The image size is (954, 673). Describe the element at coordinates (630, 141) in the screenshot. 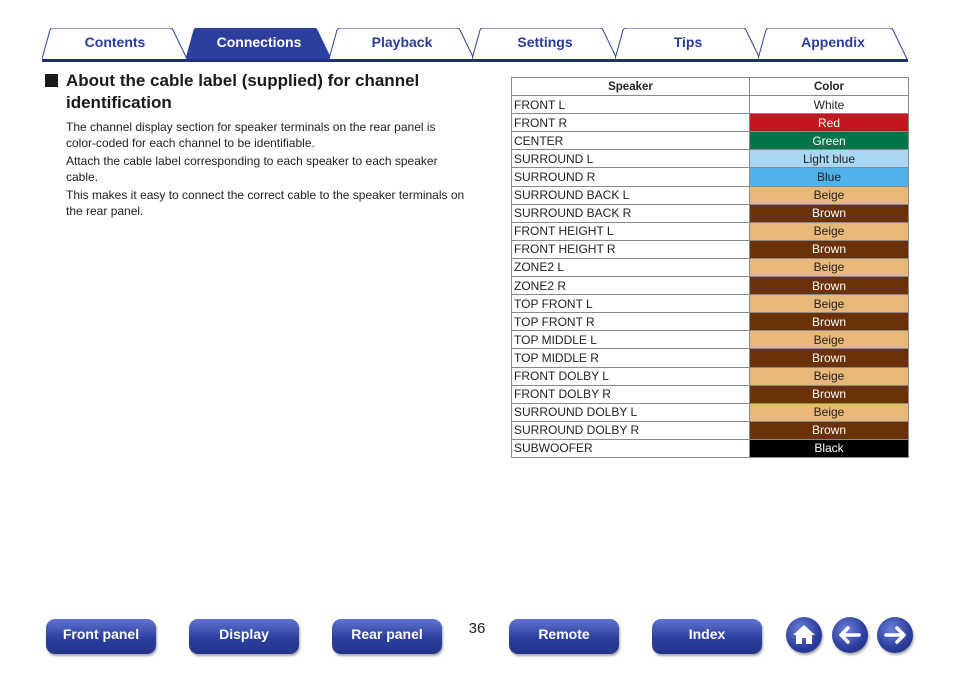

I see `speaker-cell: CENTER` at that location.